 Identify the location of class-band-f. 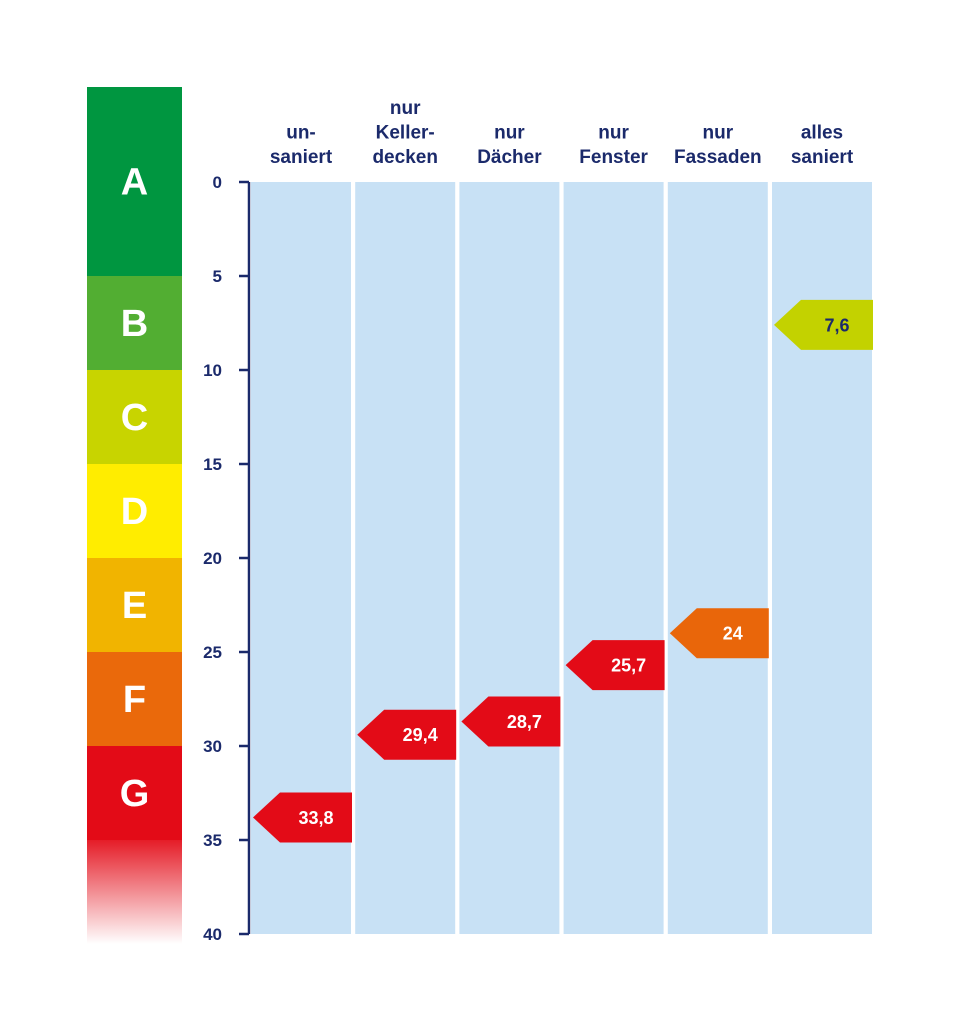
(134, 699).